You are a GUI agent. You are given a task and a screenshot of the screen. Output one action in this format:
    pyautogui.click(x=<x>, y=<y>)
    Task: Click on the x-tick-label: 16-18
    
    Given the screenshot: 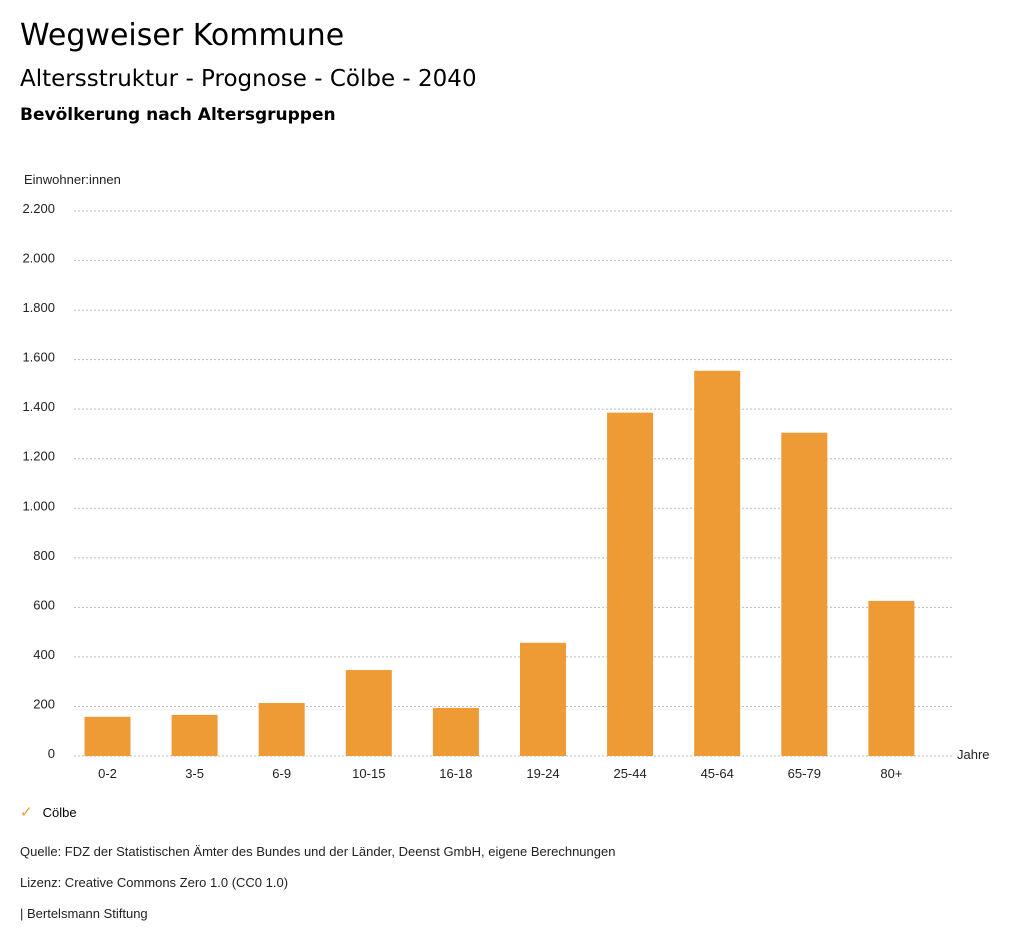 What is the action you would take?
    pyautogui.click(x=455, y=773)
    